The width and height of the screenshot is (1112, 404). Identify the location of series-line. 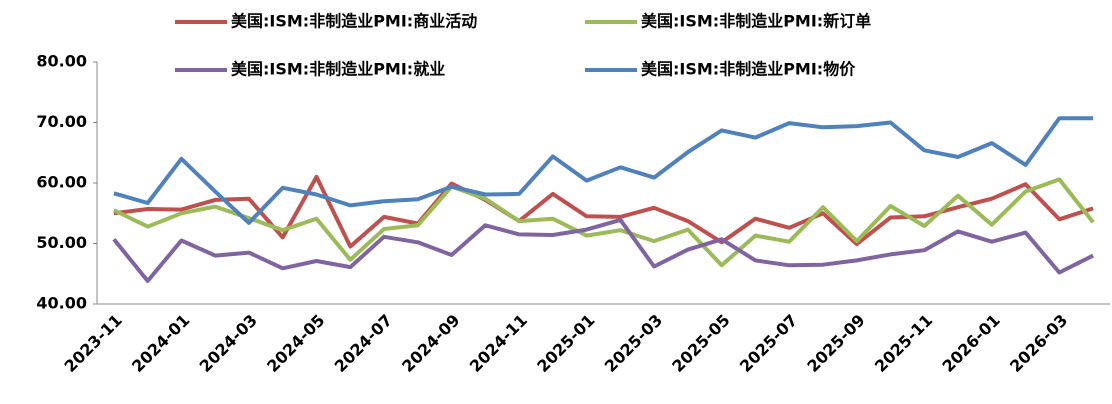
(603, 250).